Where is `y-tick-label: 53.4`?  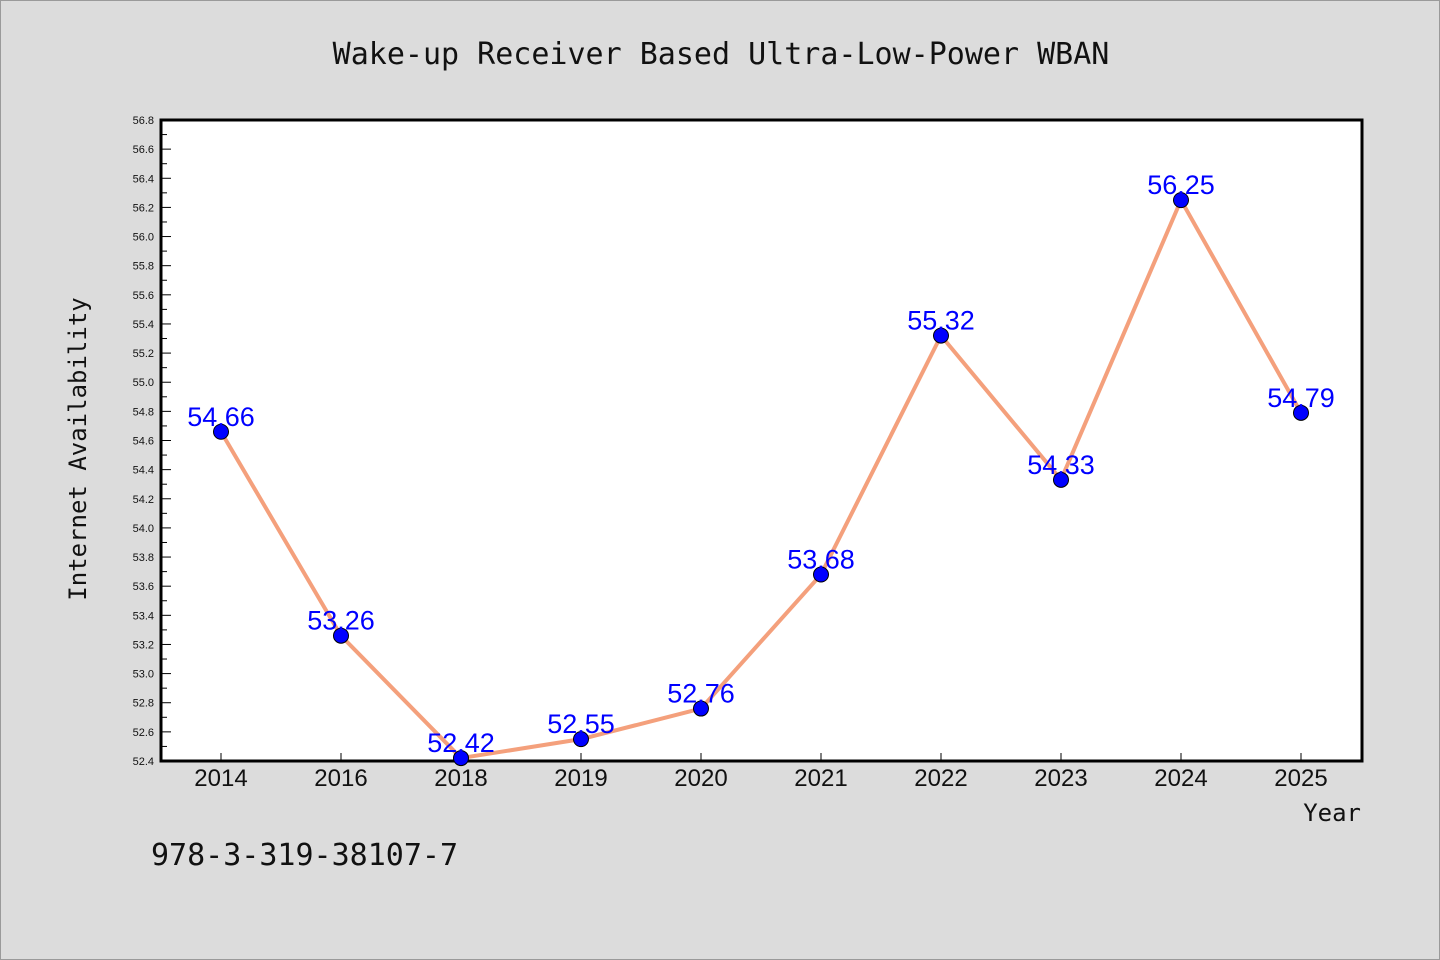 y-tick-label: 53.4 is located at coordinates (143, 616).